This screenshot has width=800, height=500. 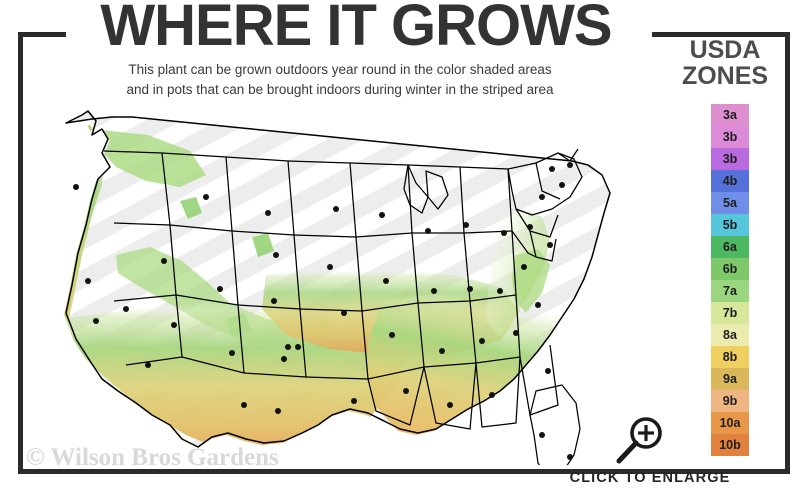 What do you see at coordinates (730, 159) in the screenshot?
I see `legend-swatch-3b-2: 3b` at bounding box center [730, 159].